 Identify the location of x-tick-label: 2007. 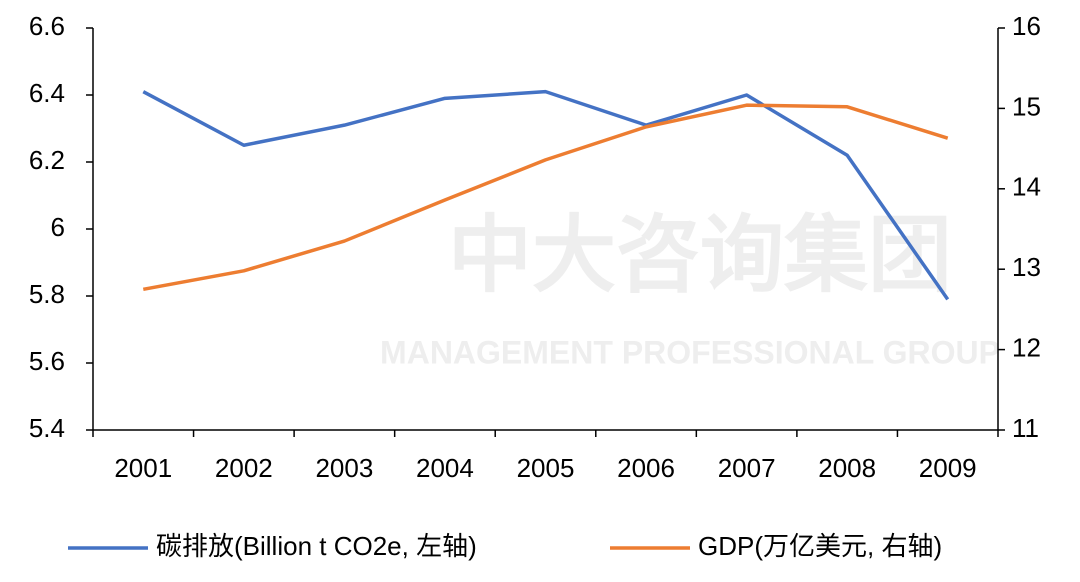
(747, 468).